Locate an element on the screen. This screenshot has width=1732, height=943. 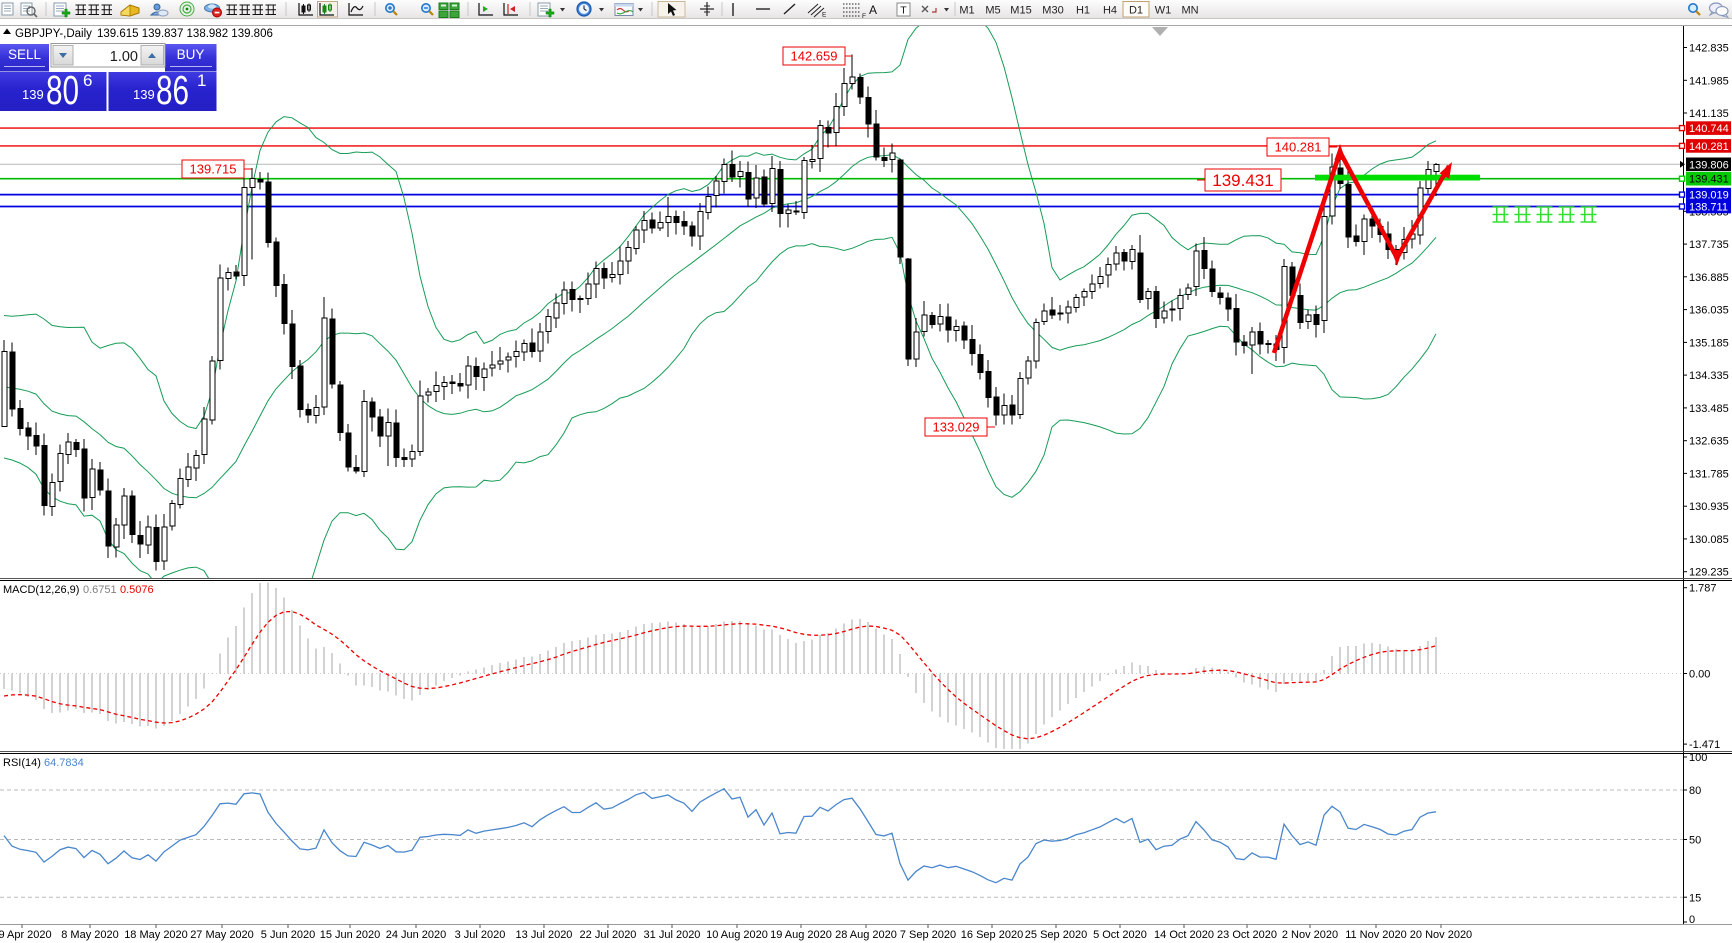
svg-text: 141.135 is located at coordinates (1709, 114).